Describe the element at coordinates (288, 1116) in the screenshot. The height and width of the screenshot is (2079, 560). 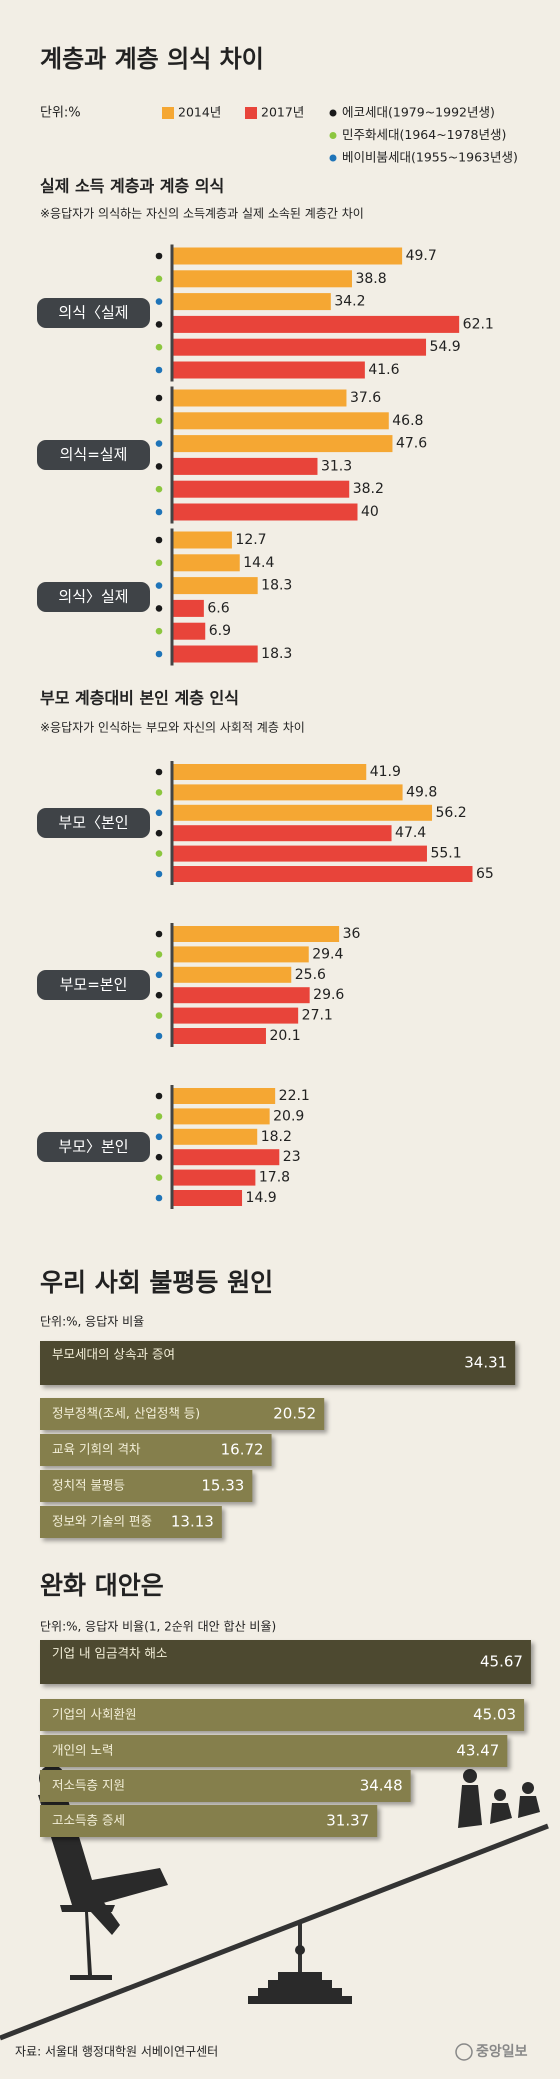
I see `value-label: 20.9` at that location.